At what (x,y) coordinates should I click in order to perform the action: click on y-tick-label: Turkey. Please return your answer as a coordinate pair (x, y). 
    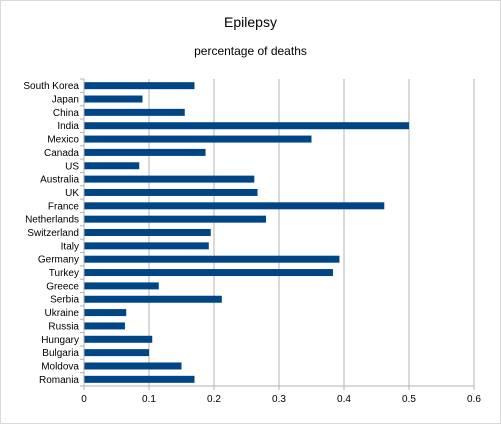
    Looking at the image, I should click on (64, 273).